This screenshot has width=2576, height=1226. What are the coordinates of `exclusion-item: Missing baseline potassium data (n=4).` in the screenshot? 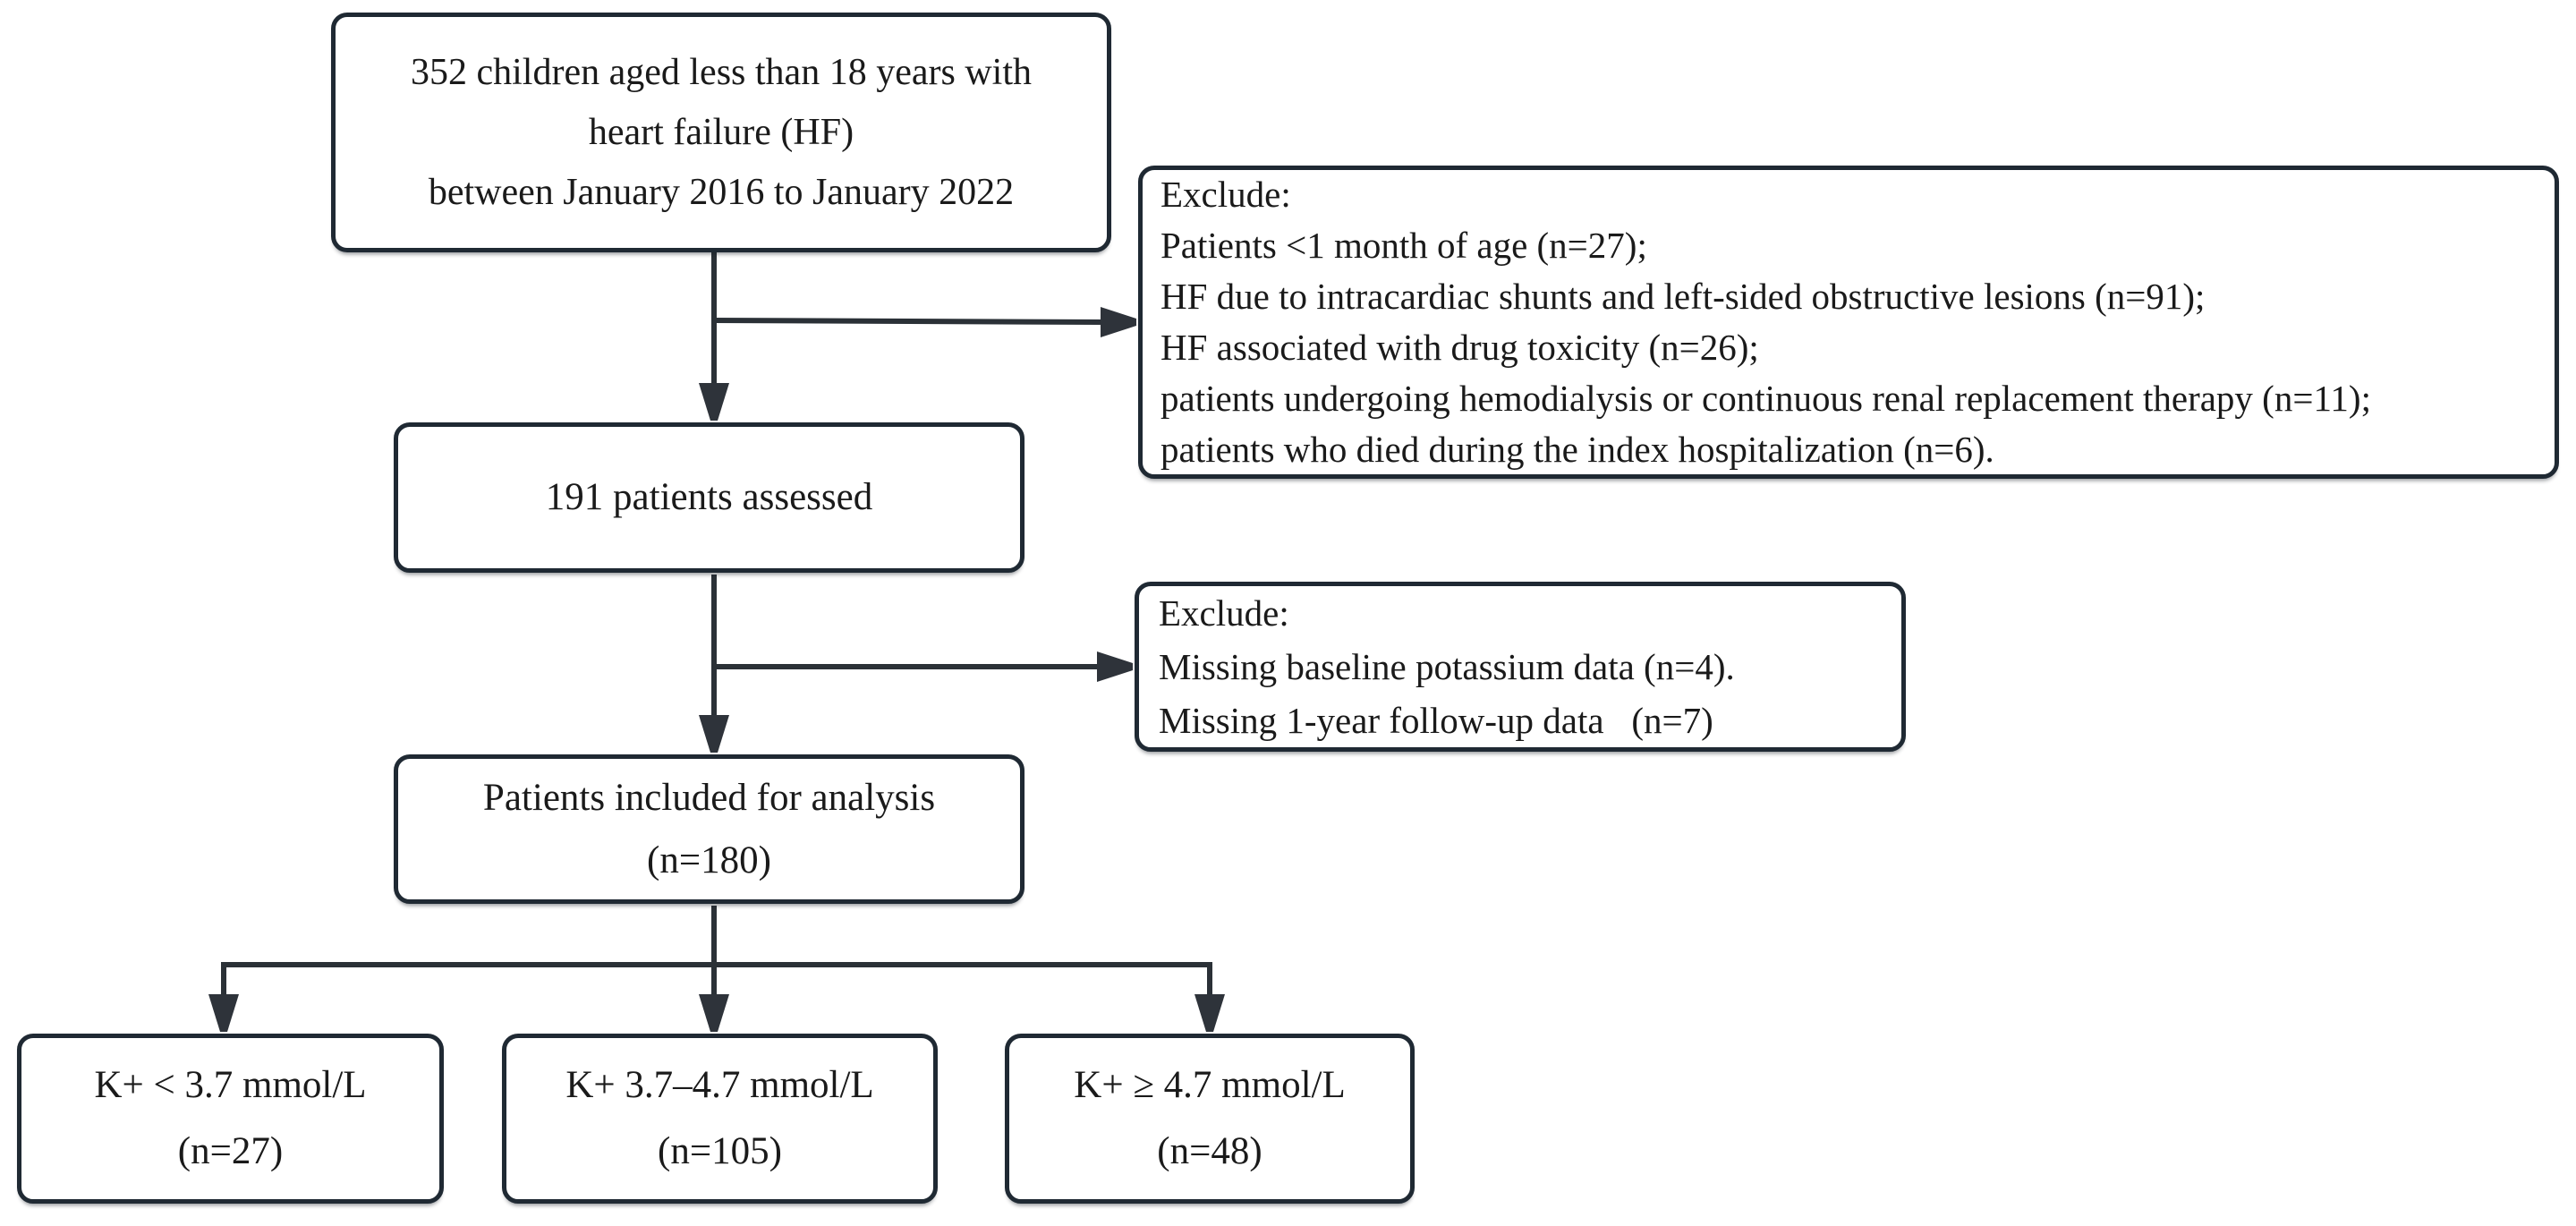 It's located at (1447, 666).